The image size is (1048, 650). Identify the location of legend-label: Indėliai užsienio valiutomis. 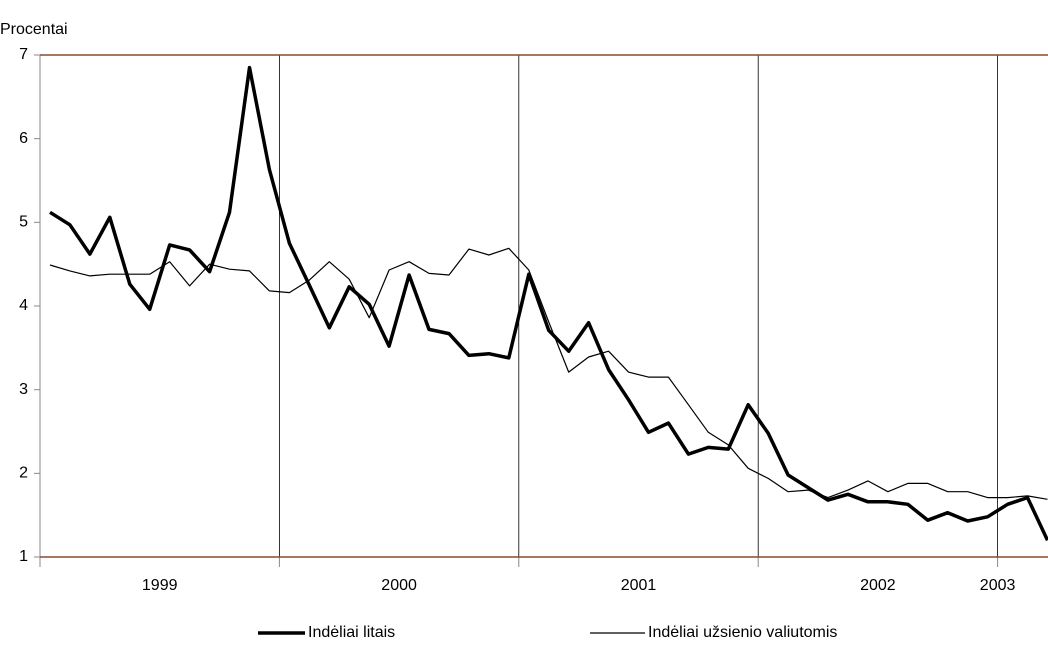
(742, 632).